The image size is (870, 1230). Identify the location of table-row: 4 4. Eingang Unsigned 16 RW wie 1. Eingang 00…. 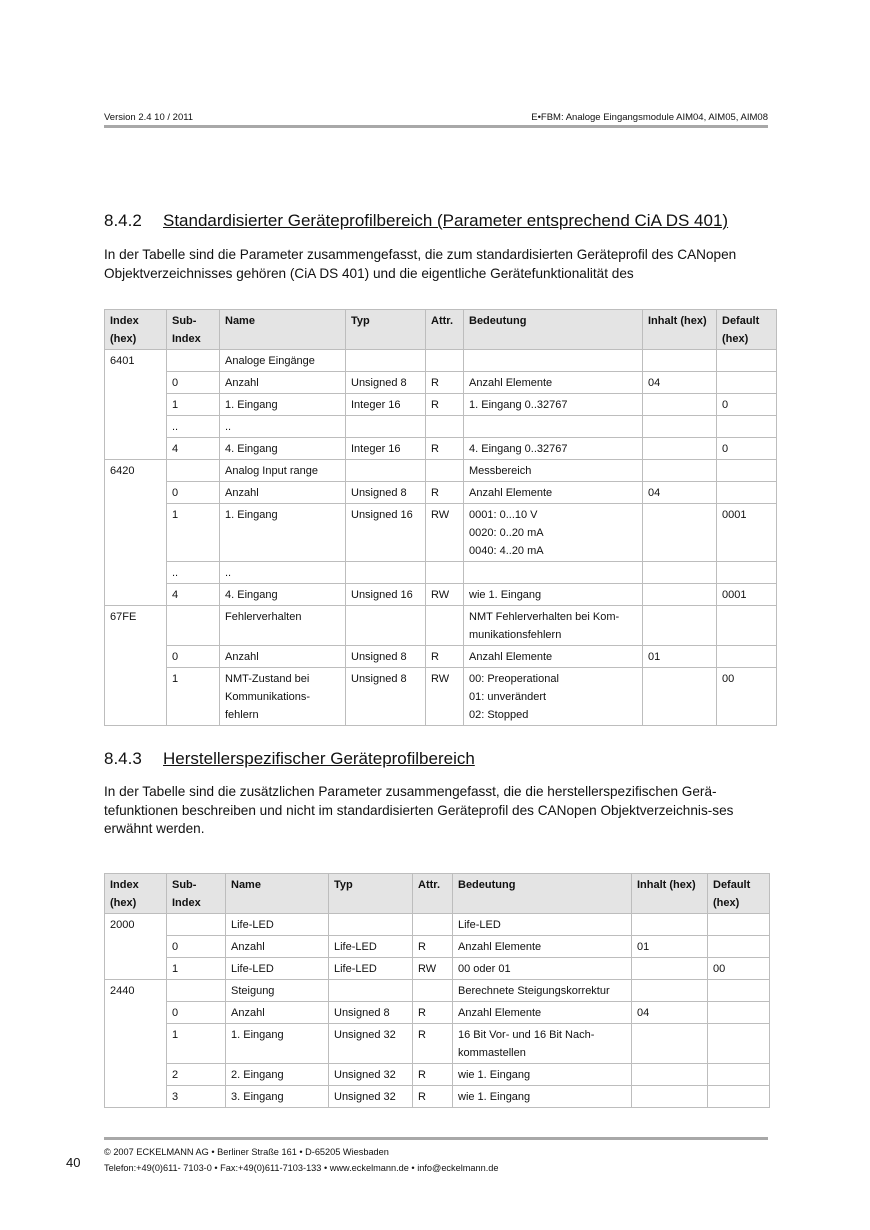
(441, 594).